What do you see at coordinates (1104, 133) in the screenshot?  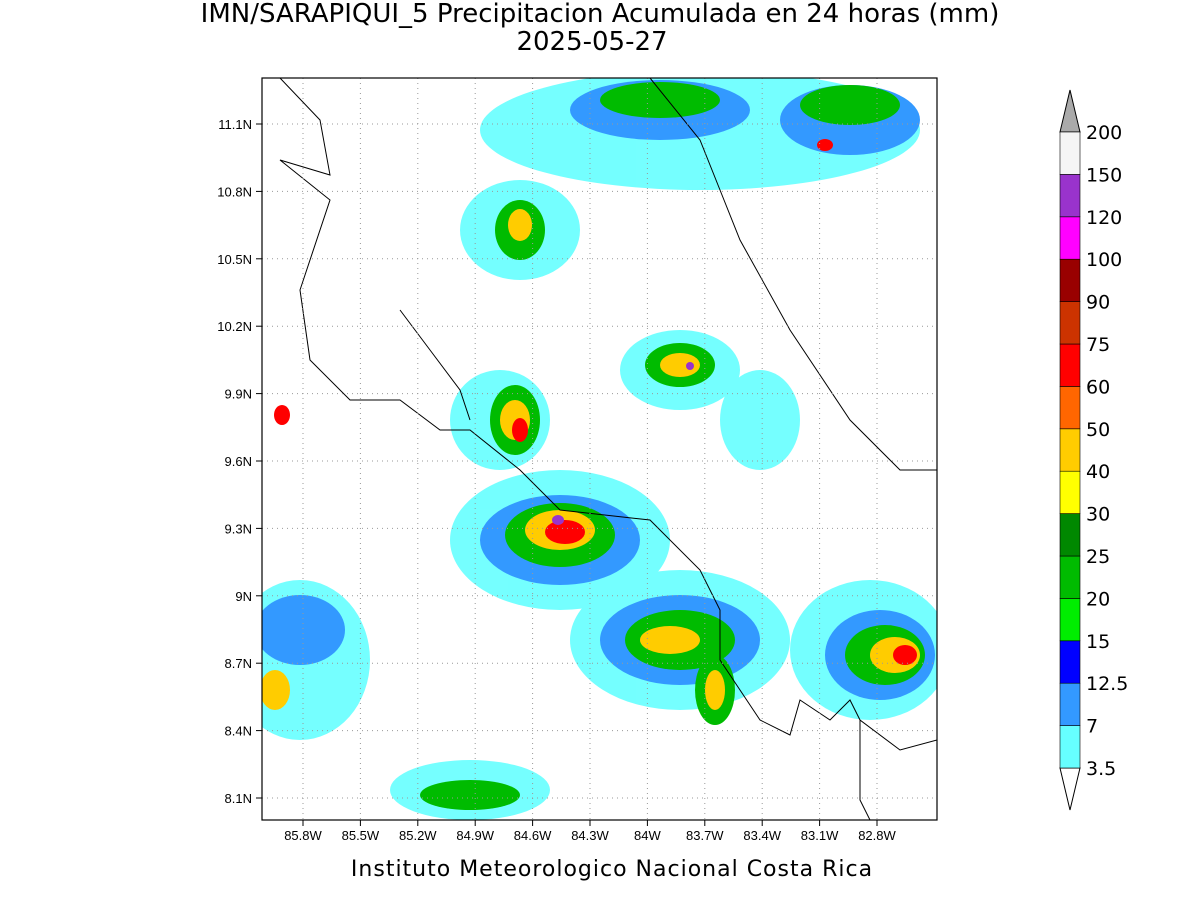 I see `colorbar-label: 200` at bounding box center [1104, 133].